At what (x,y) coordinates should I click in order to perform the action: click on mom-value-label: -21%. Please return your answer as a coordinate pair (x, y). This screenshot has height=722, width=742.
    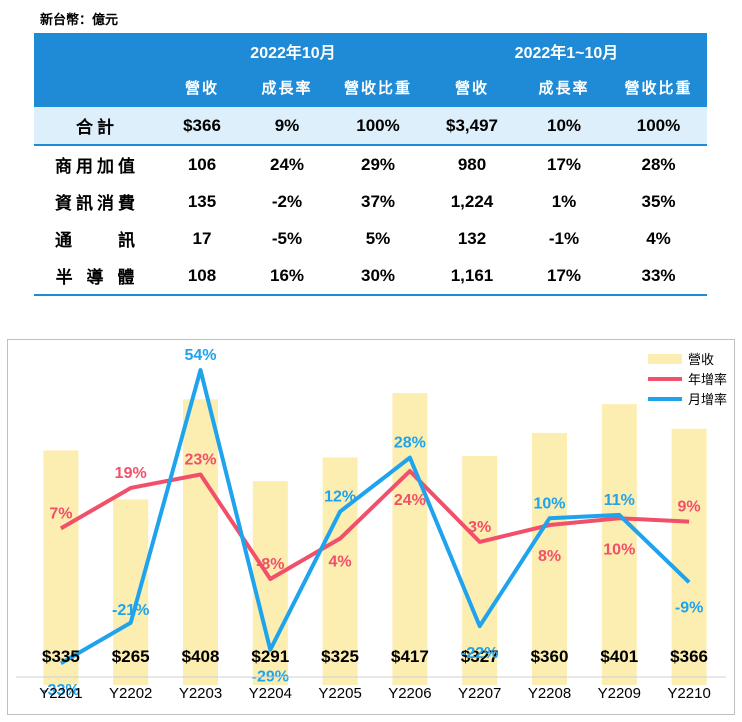
    Looking at the image, I should click on (130, 610).